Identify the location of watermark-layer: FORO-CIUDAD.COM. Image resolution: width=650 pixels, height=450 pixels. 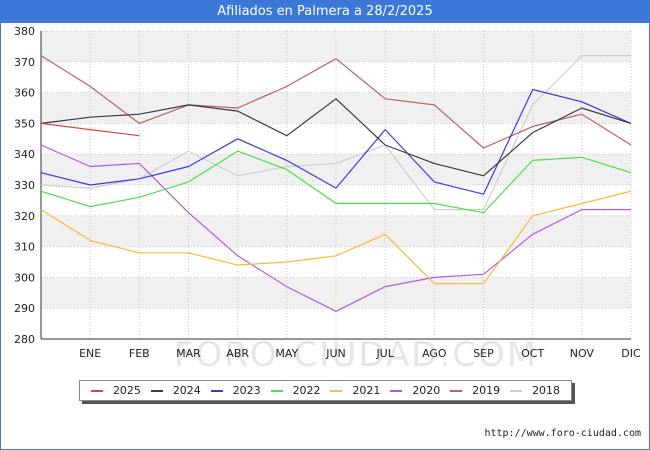
(356, 355).